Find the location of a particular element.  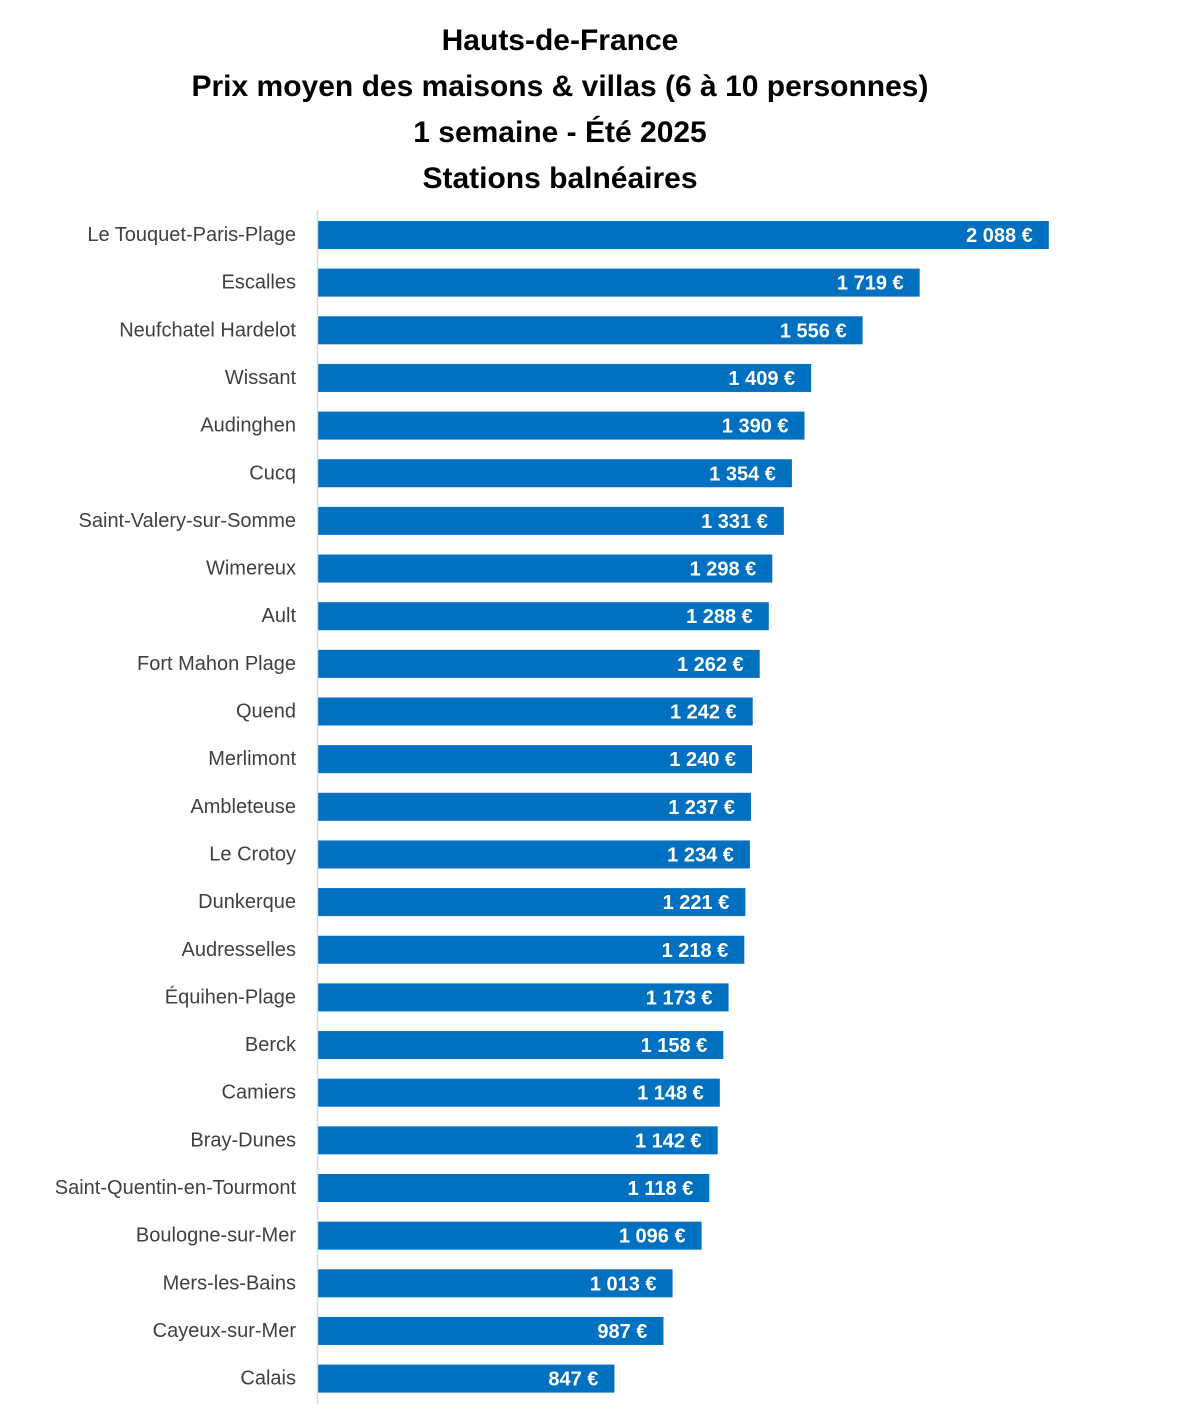

category-label: Ault is located at coordinates (279, 616).